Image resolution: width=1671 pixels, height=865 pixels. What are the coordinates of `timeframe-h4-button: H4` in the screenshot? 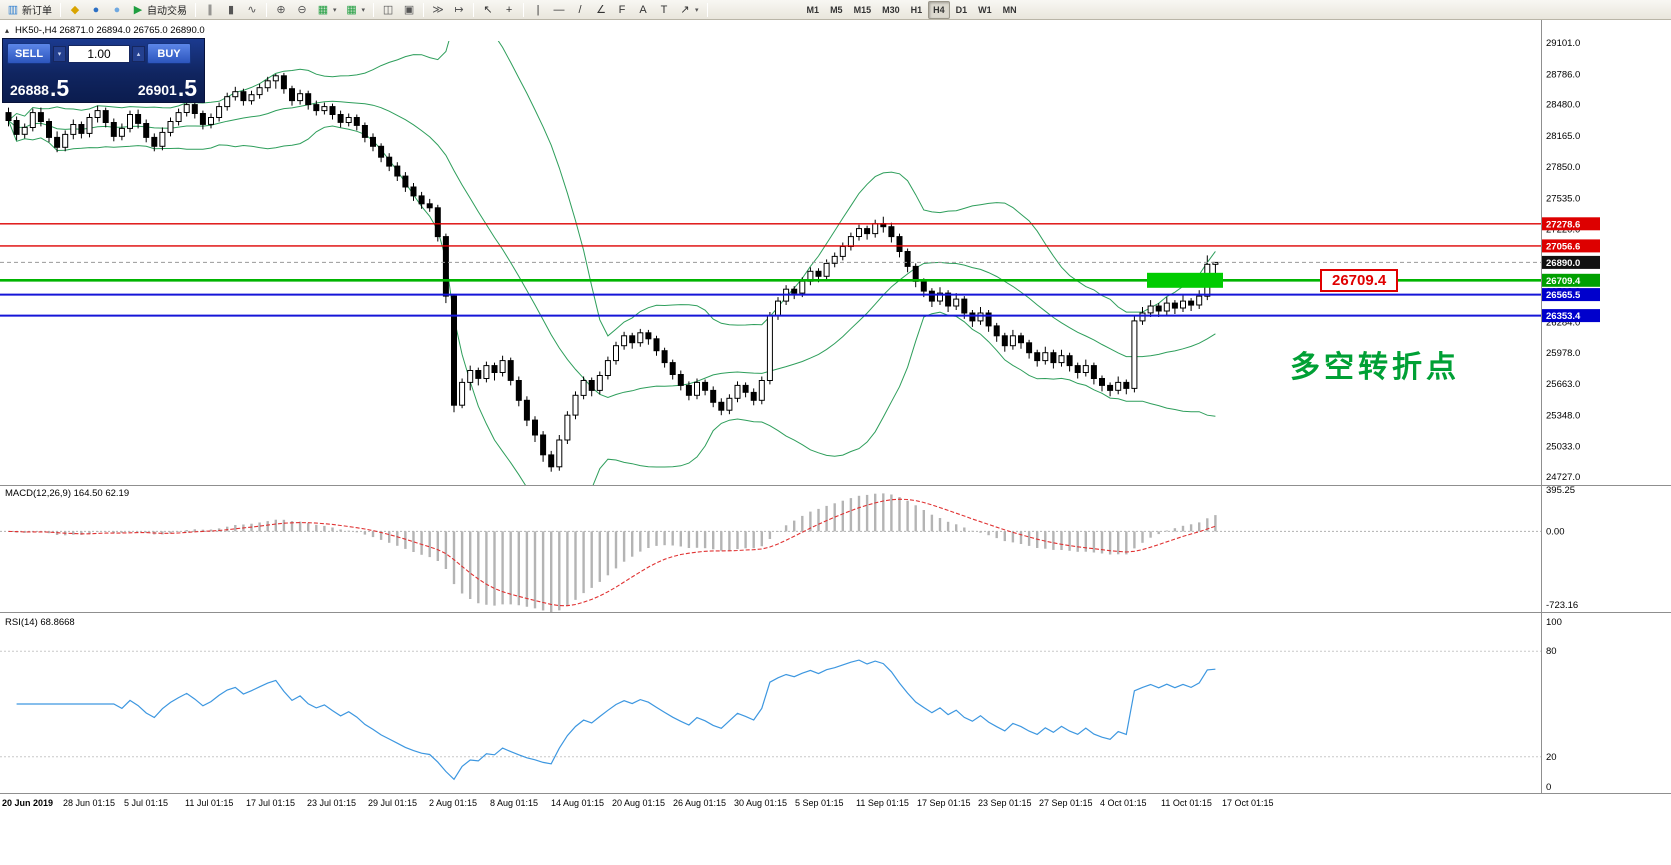 It's located at (939, 9).